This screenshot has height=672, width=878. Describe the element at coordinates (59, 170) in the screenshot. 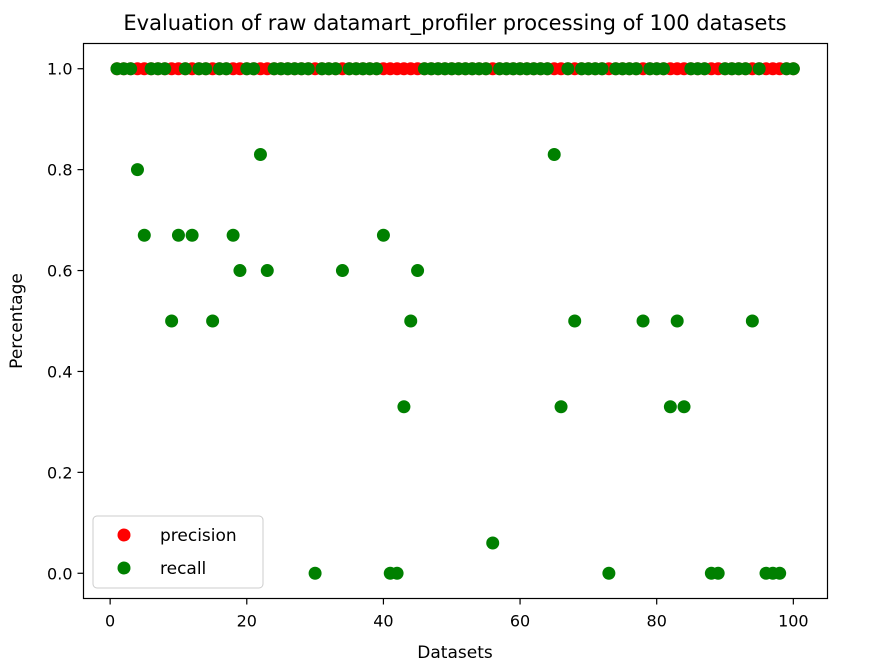

I see `y-tick-label: 0.8` at that location.